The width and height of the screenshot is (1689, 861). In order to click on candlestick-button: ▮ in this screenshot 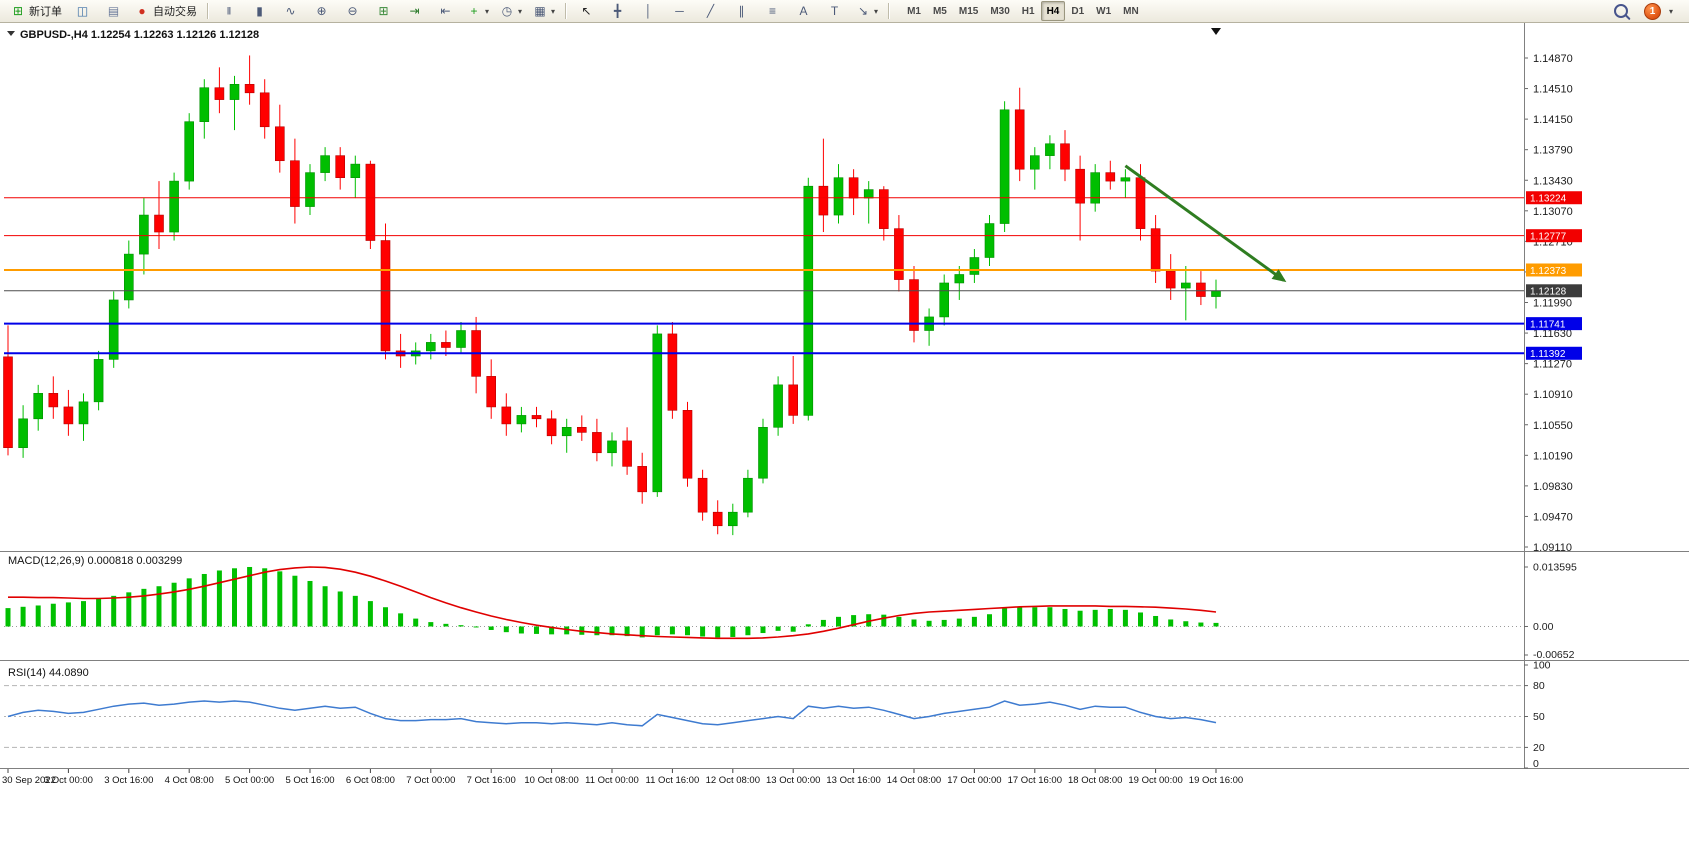, I will do `click(259, 11)`.